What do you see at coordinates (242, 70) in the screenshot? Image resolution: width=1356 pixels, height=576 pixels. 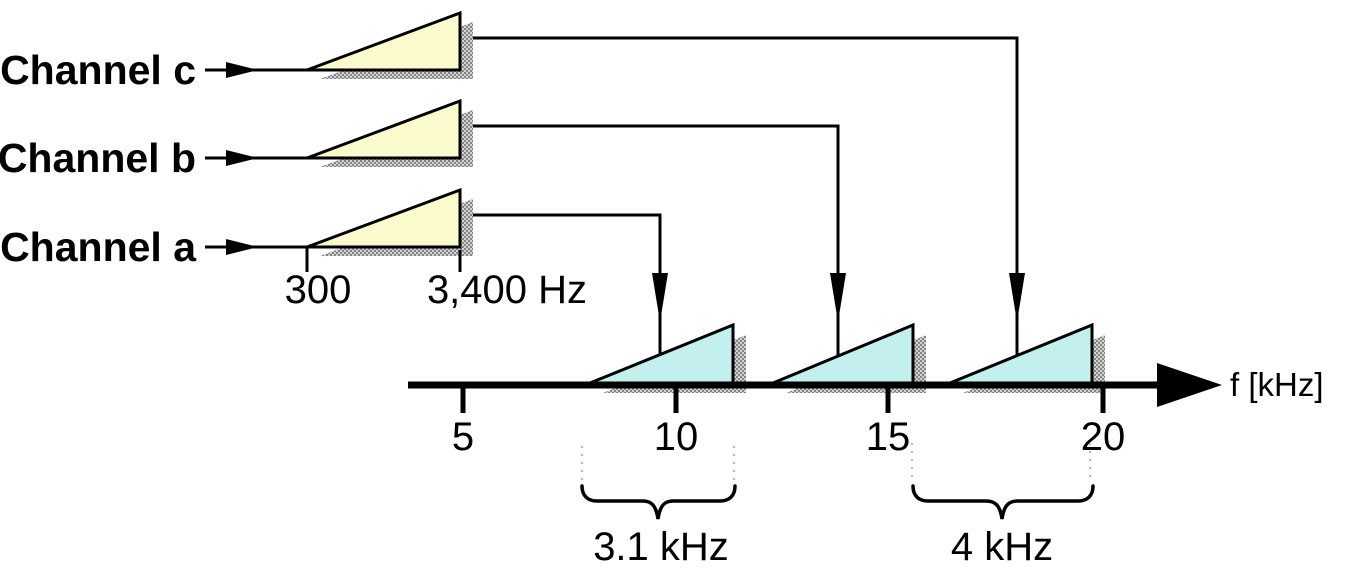 I see `channel-c-input-arrowhead-icon` at bounding box center [242, 70].